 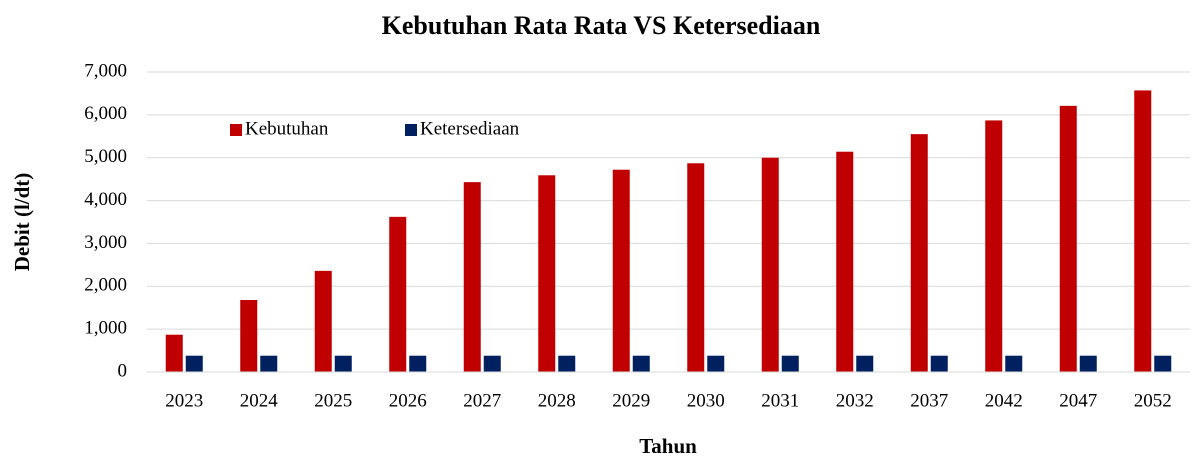 I want to click on y-tick-label: 2,000, so click(x=105, y=285).